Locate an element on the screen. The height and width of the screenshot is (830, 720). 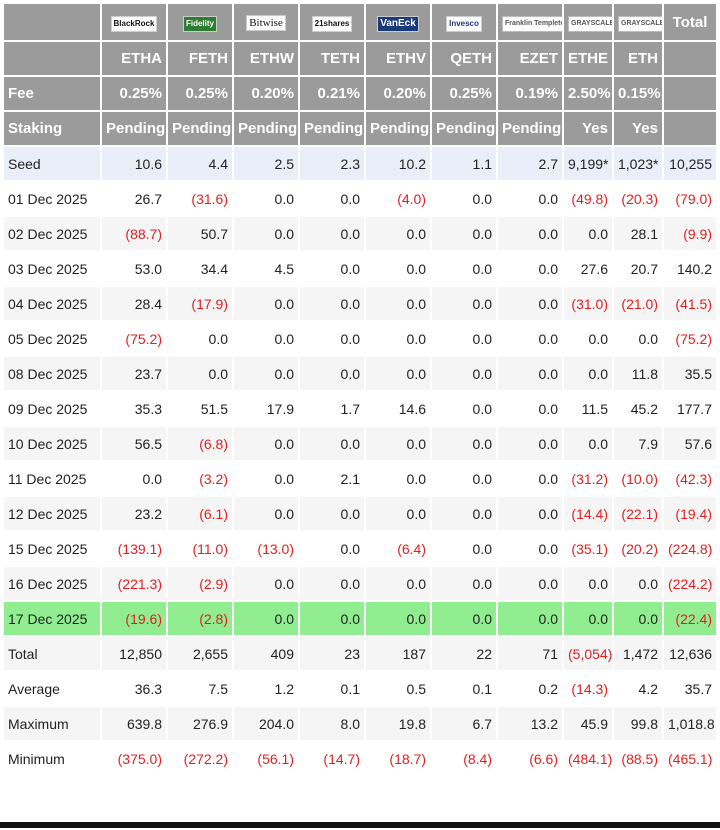
fee-value: 0.19% is located at coordinates (530, 93).